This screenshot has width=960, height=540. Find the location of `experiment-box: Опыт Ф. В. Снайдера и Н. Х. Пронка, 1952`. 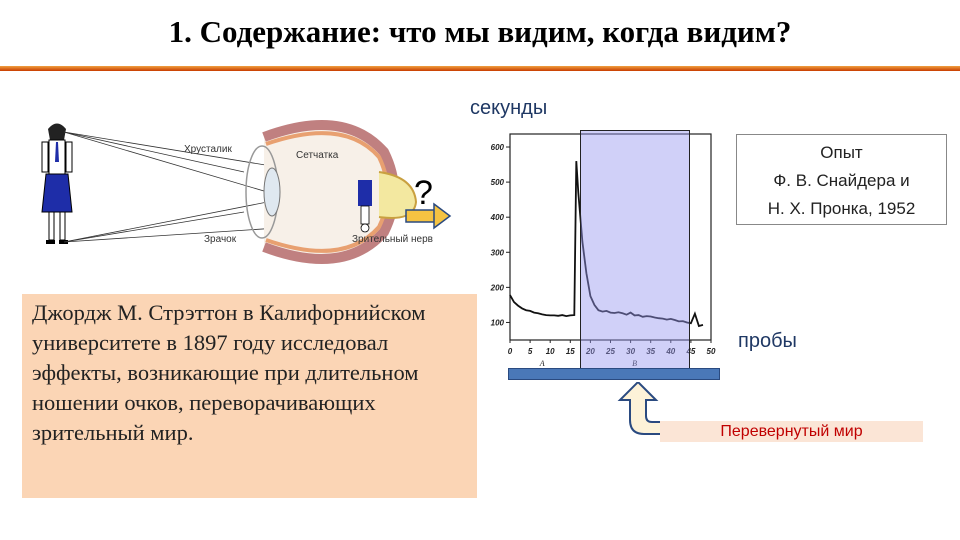

experiment-box: Опыт Ф. В. Снайдера и Н. Х. Пронка, 1952 is located at coordinates (841, 179).